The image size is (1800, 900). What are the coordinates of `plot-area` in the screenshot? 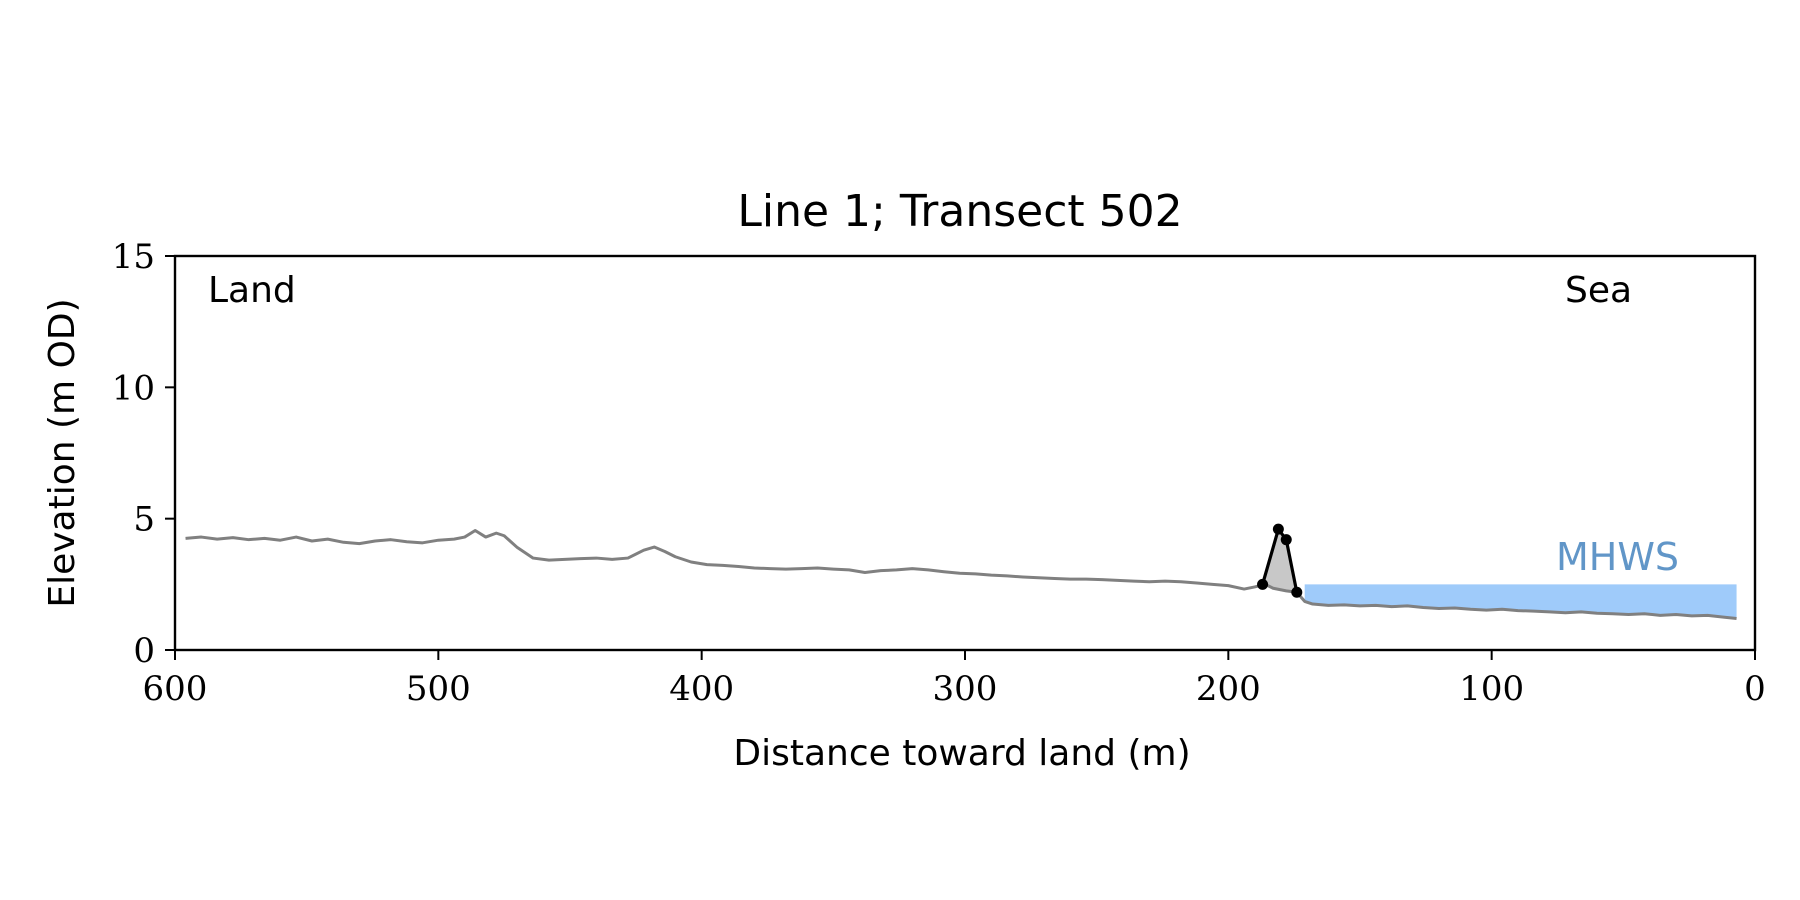 It's located at (961, 571).